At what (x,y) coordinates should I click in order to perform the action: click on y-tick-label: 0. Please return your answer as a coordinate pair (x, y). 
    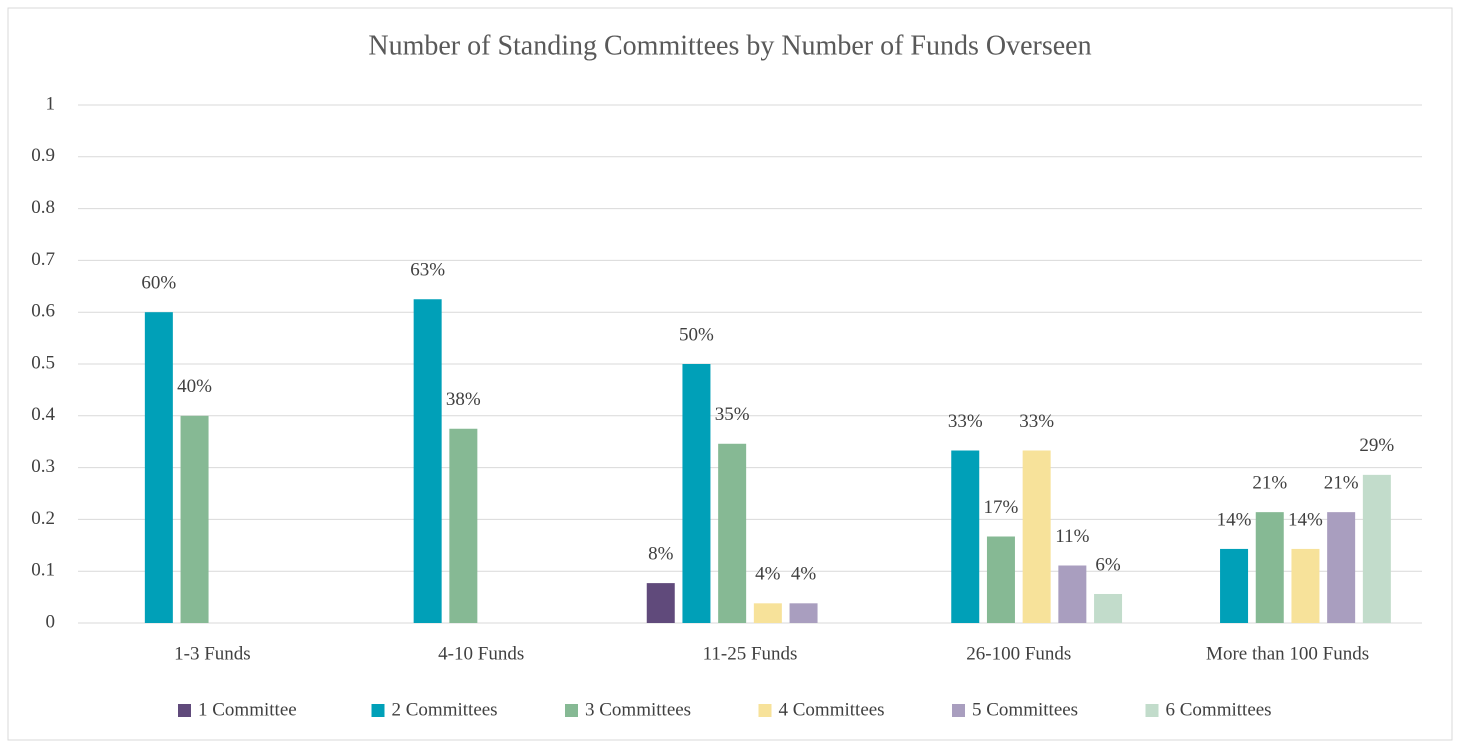
    Looking at the image, I should click on (51, 621).